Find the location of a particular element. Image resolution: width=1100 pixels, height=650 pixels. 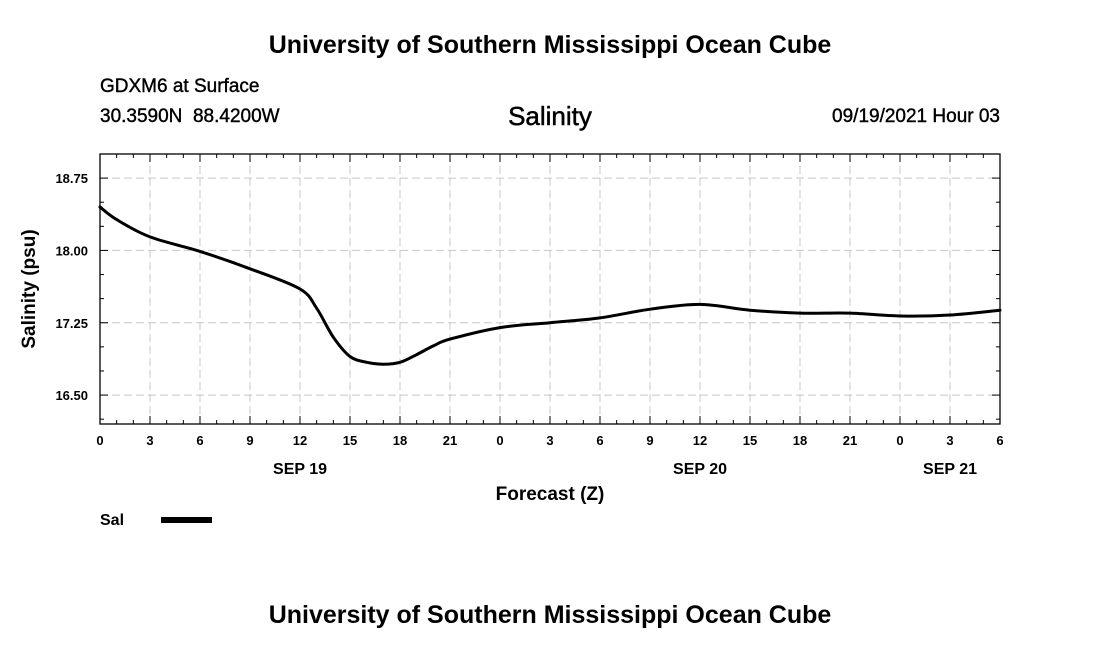

y-axis-label: Salinity (psu) is located at coordinates (29, 288).